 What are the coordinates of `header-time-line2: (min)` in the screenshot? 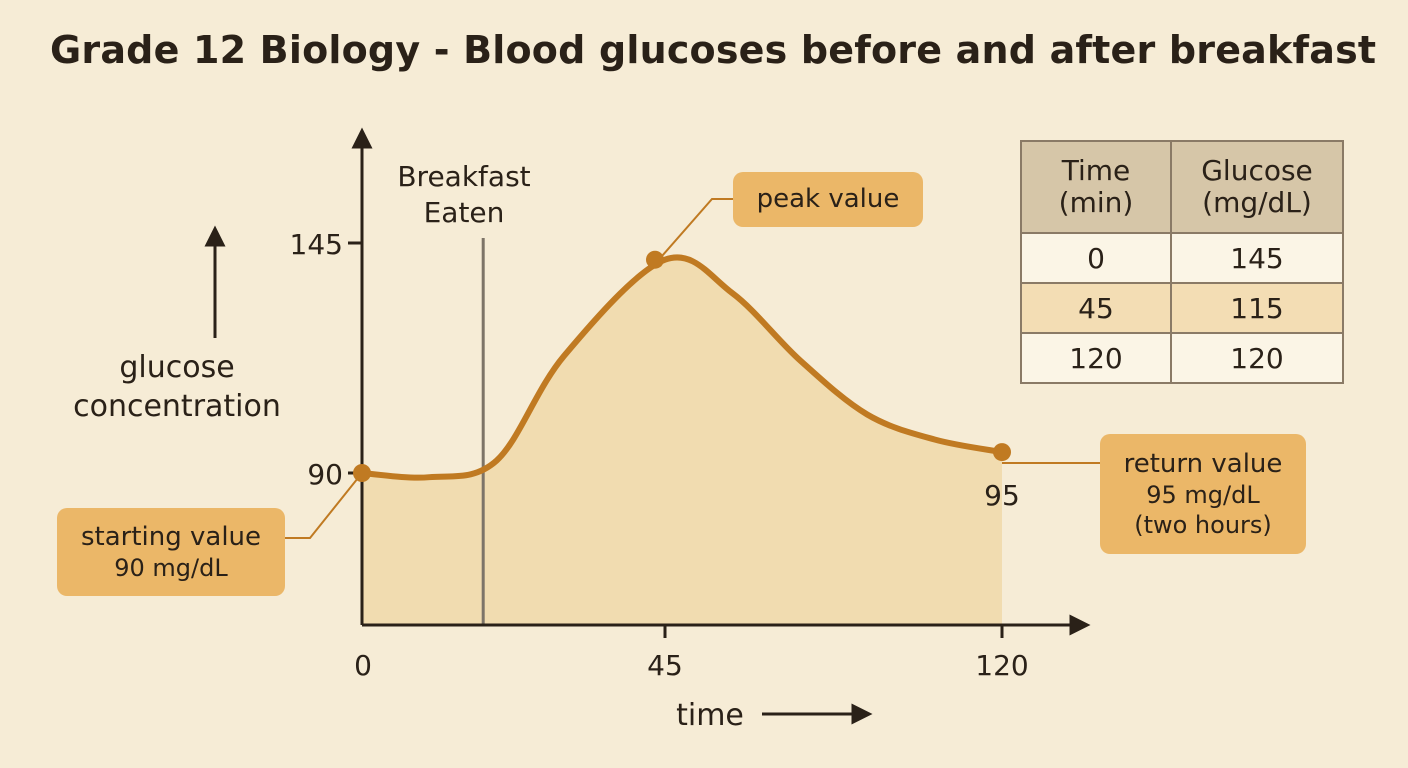 It's located at (1096, 202).